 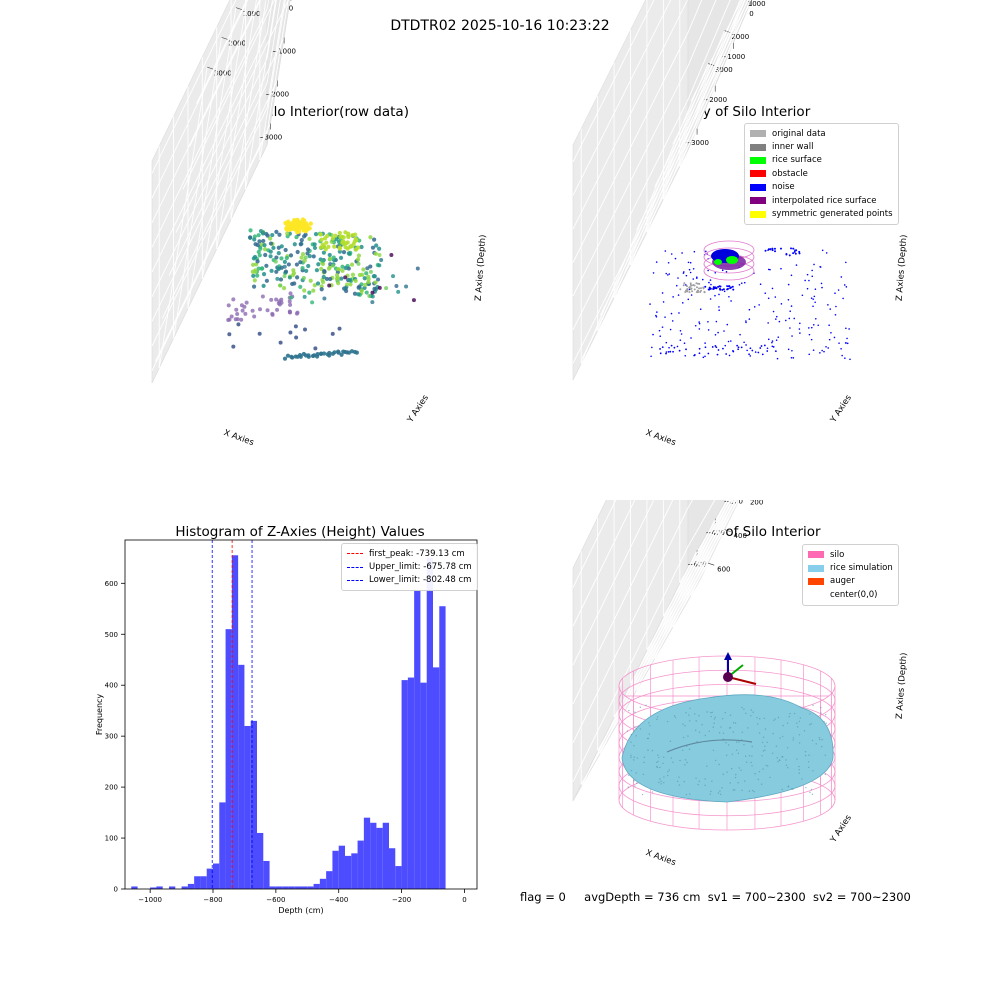 I want to click on legend-label: inner wall, so click(x=793, y=147).